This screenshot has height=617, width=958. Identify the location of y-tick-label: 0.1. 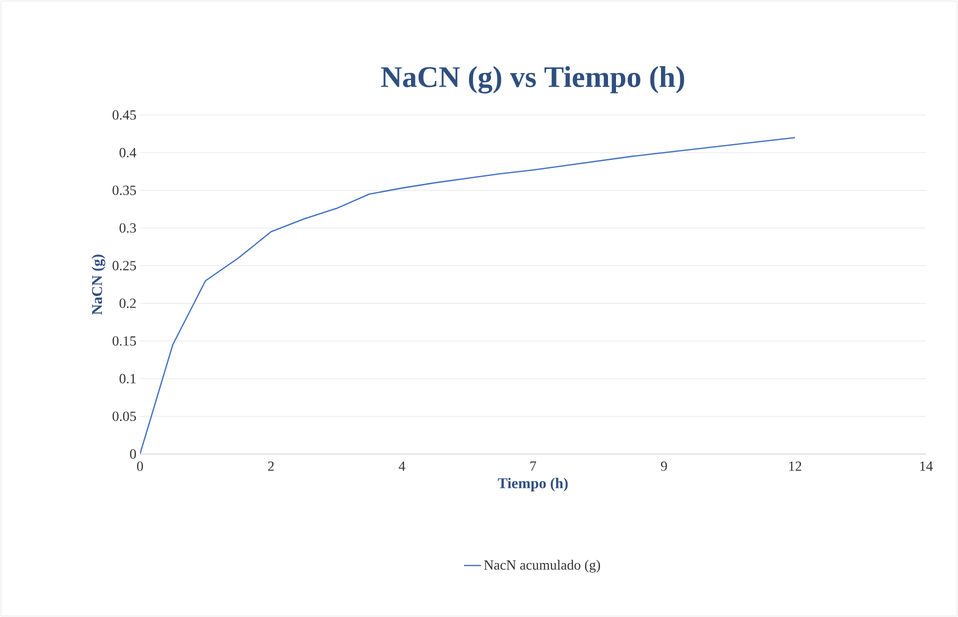
(128, 379).